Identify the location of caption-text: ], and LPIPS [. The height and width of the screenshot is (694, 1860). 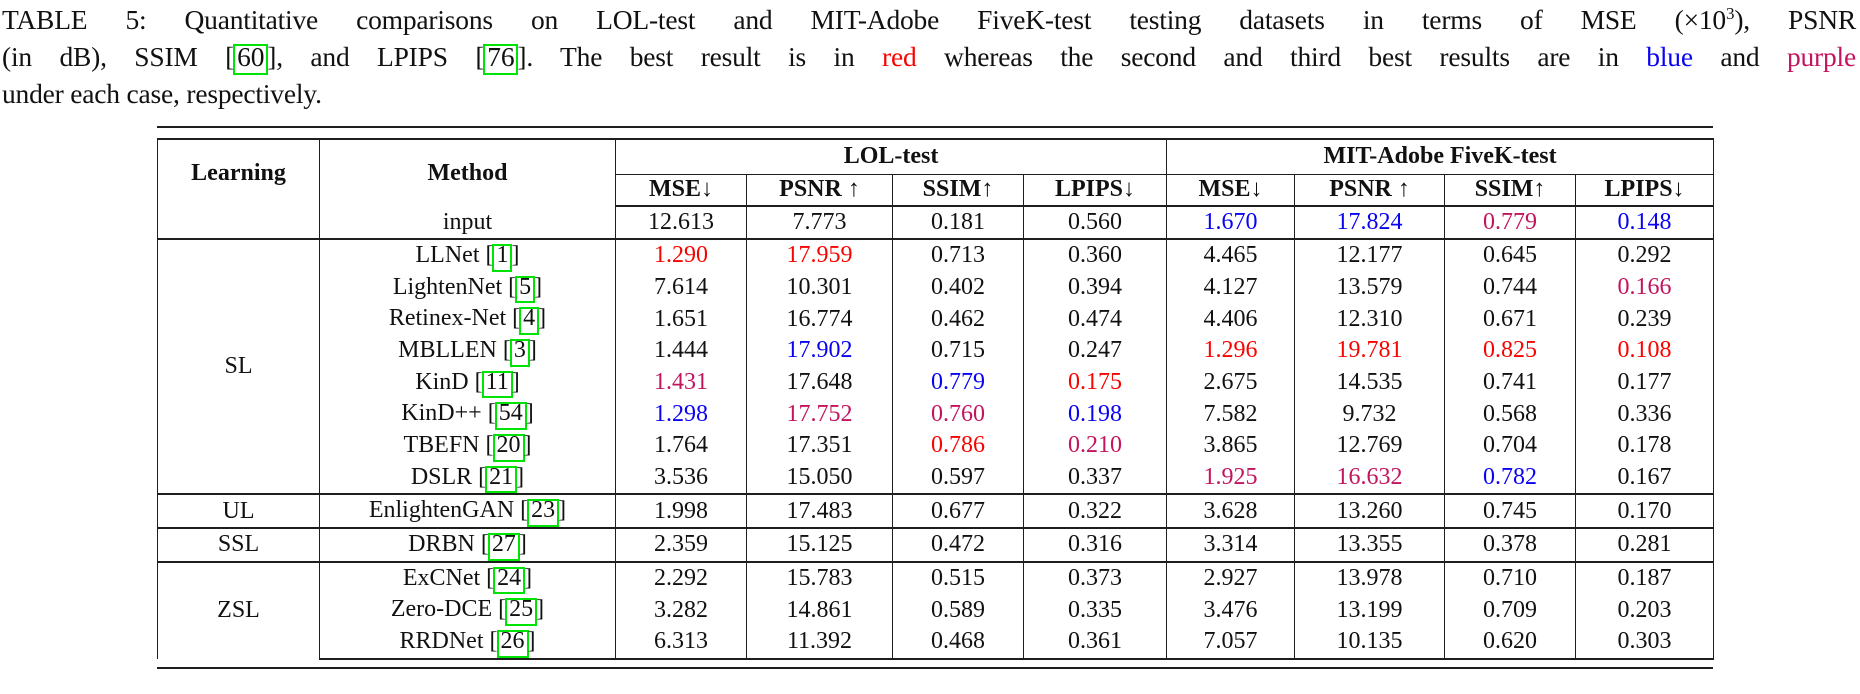
(376, 56).